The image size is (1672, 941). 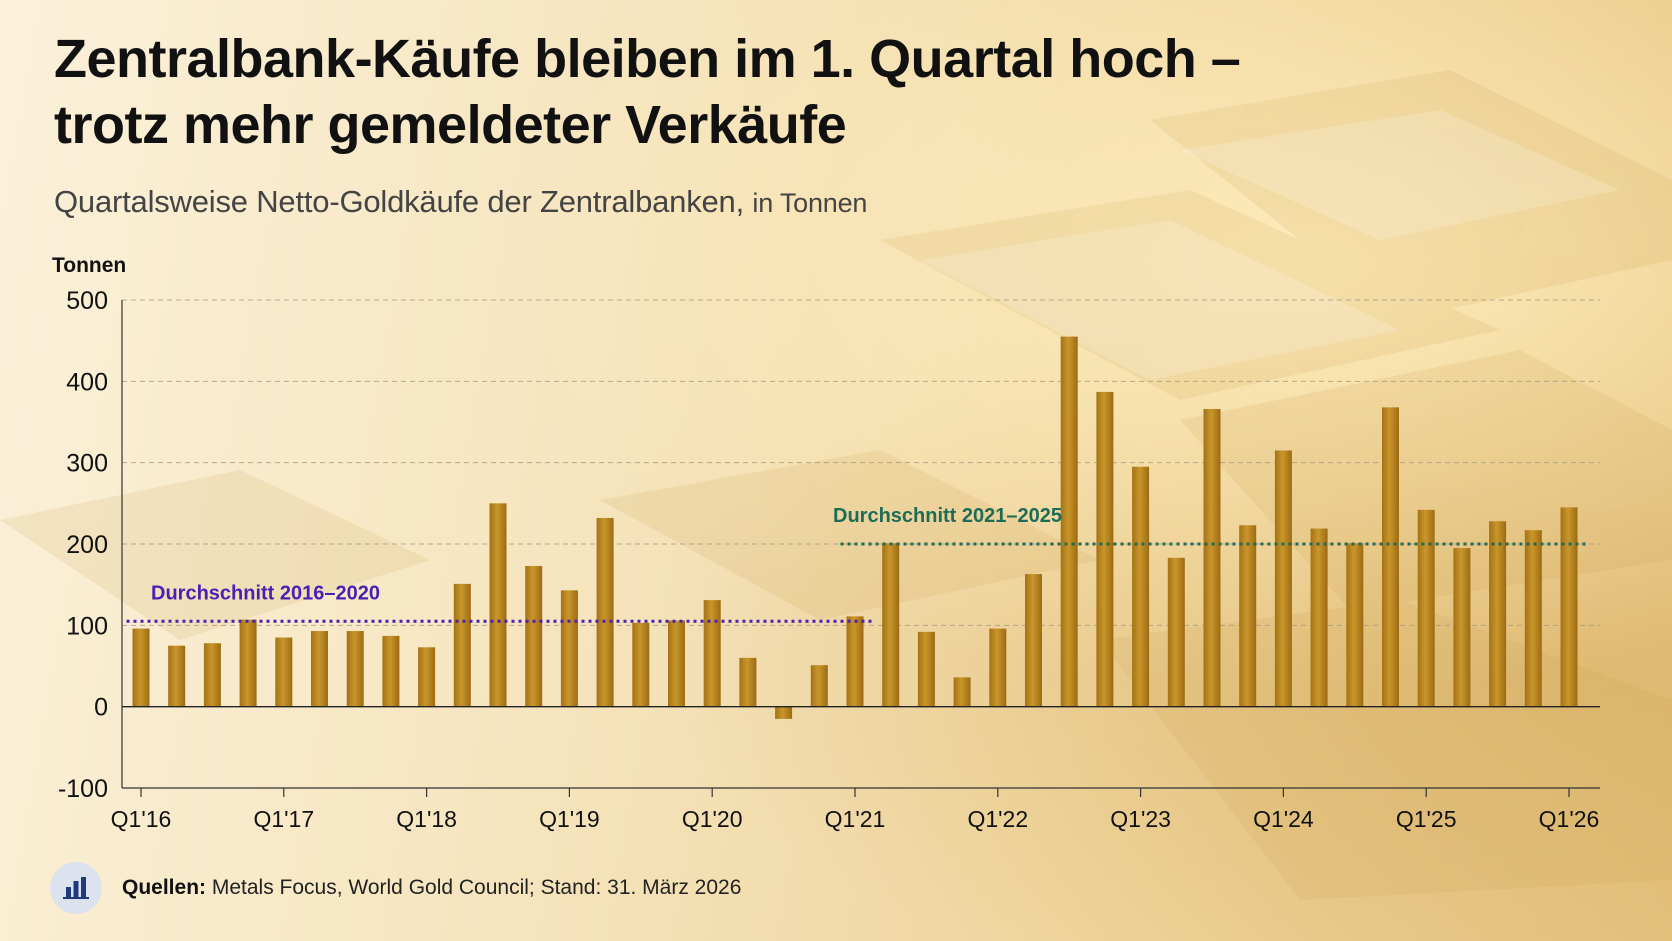 I want to click on title-line-2: trotz mehr gemeldeter Verkäufe, so click(x=450, y=125).